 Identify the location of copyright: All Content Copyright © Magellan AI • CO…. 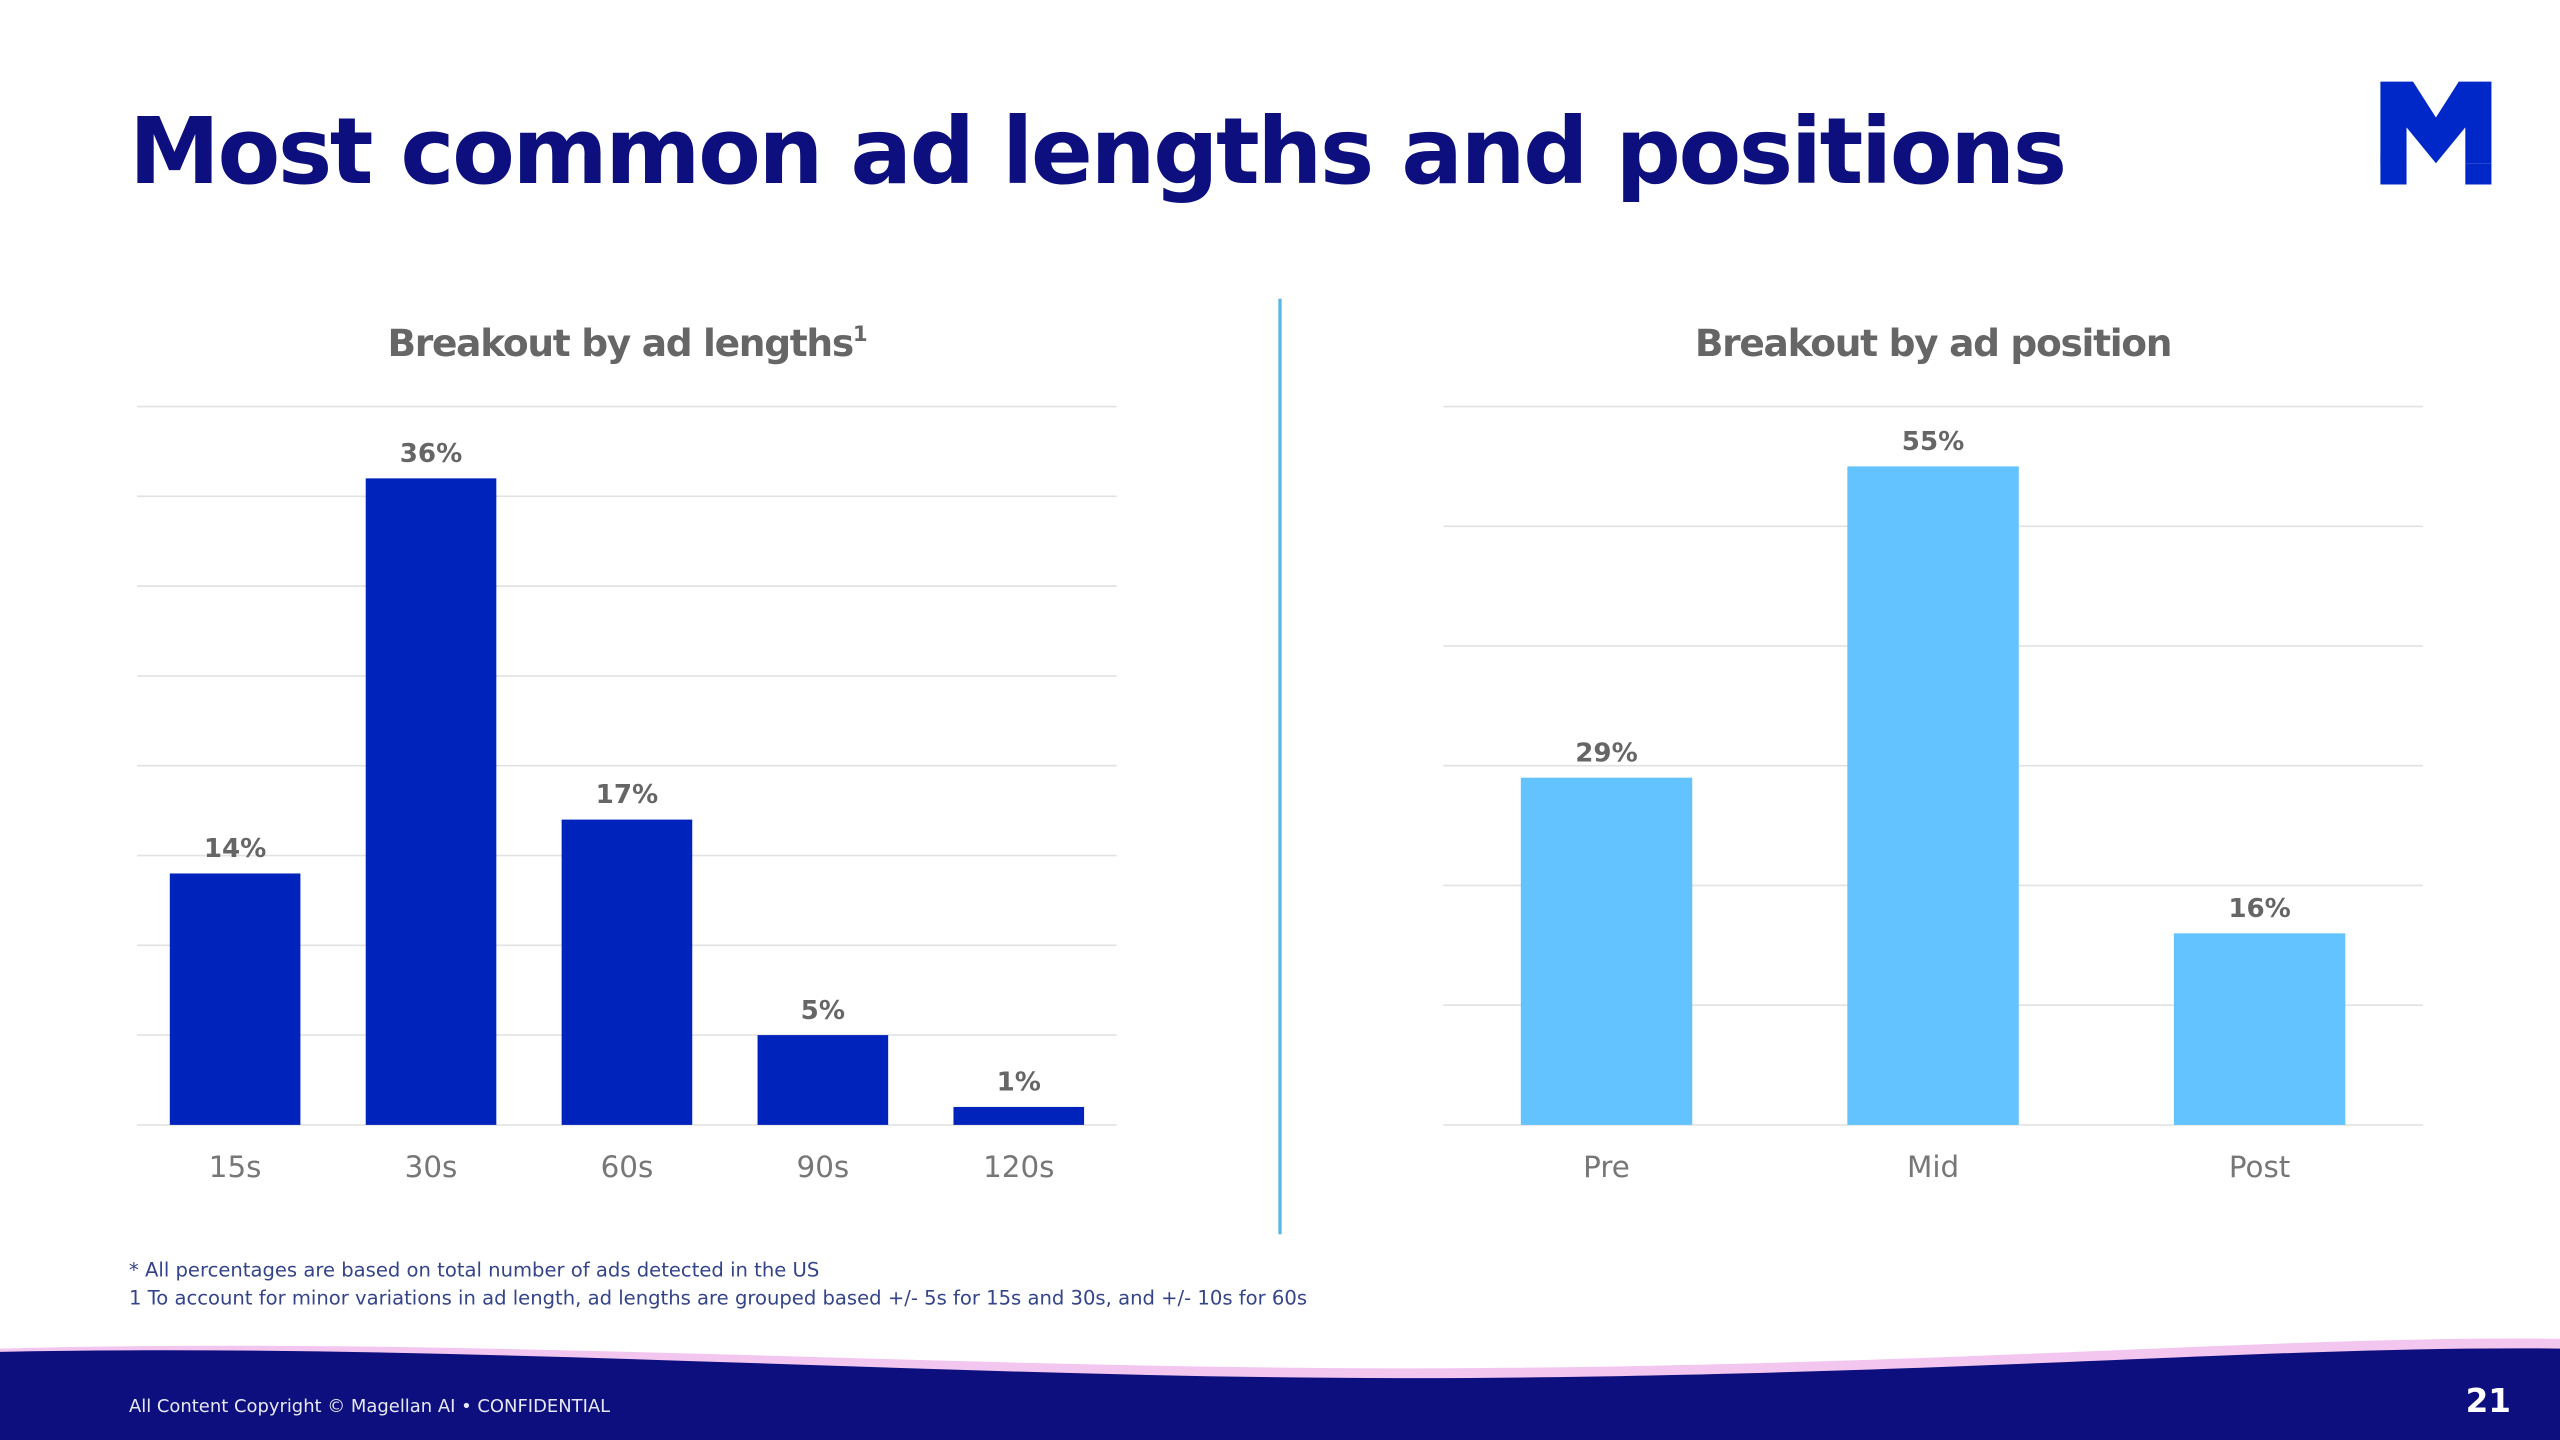
(369, 1406).